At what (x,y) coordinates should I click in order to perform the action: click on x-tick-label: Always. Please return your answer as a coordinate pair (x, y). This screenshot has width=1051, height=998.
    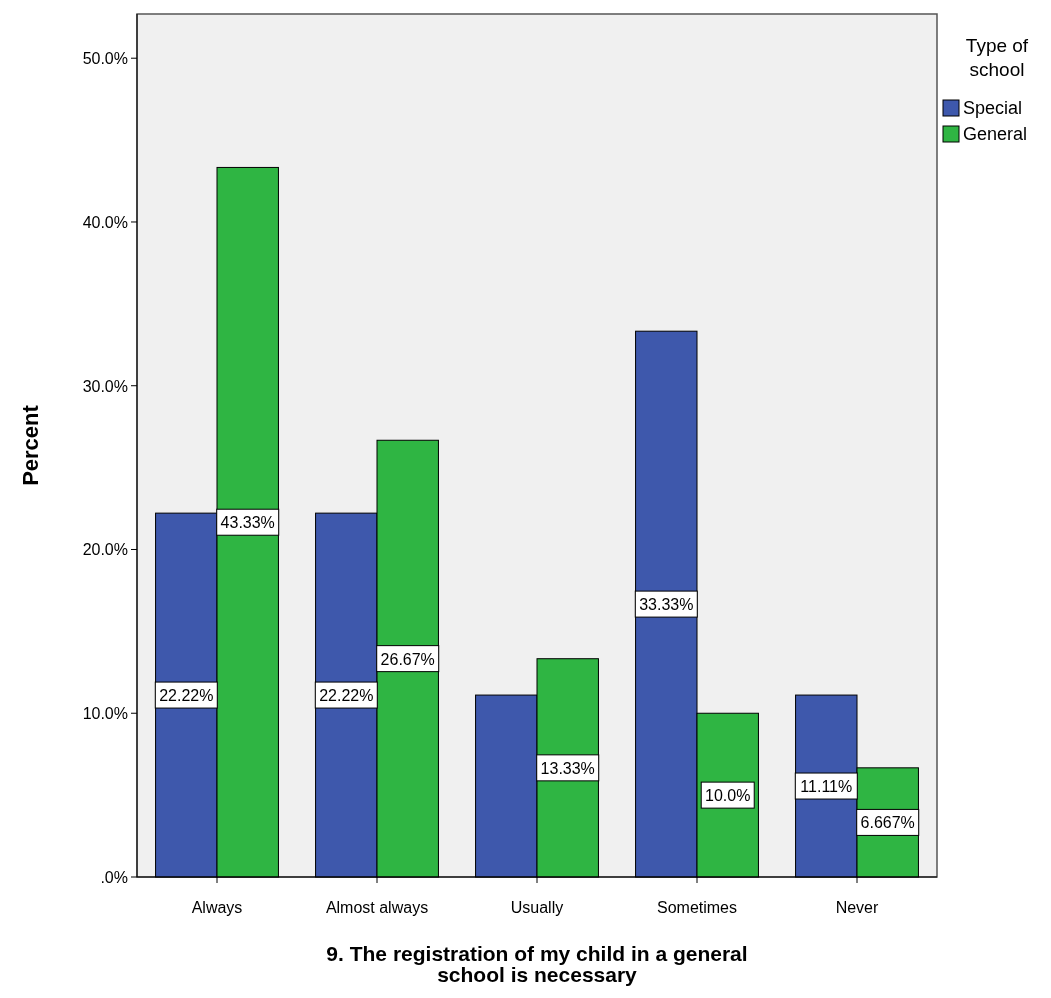
    Looking at the image, I should click on (217, 907).